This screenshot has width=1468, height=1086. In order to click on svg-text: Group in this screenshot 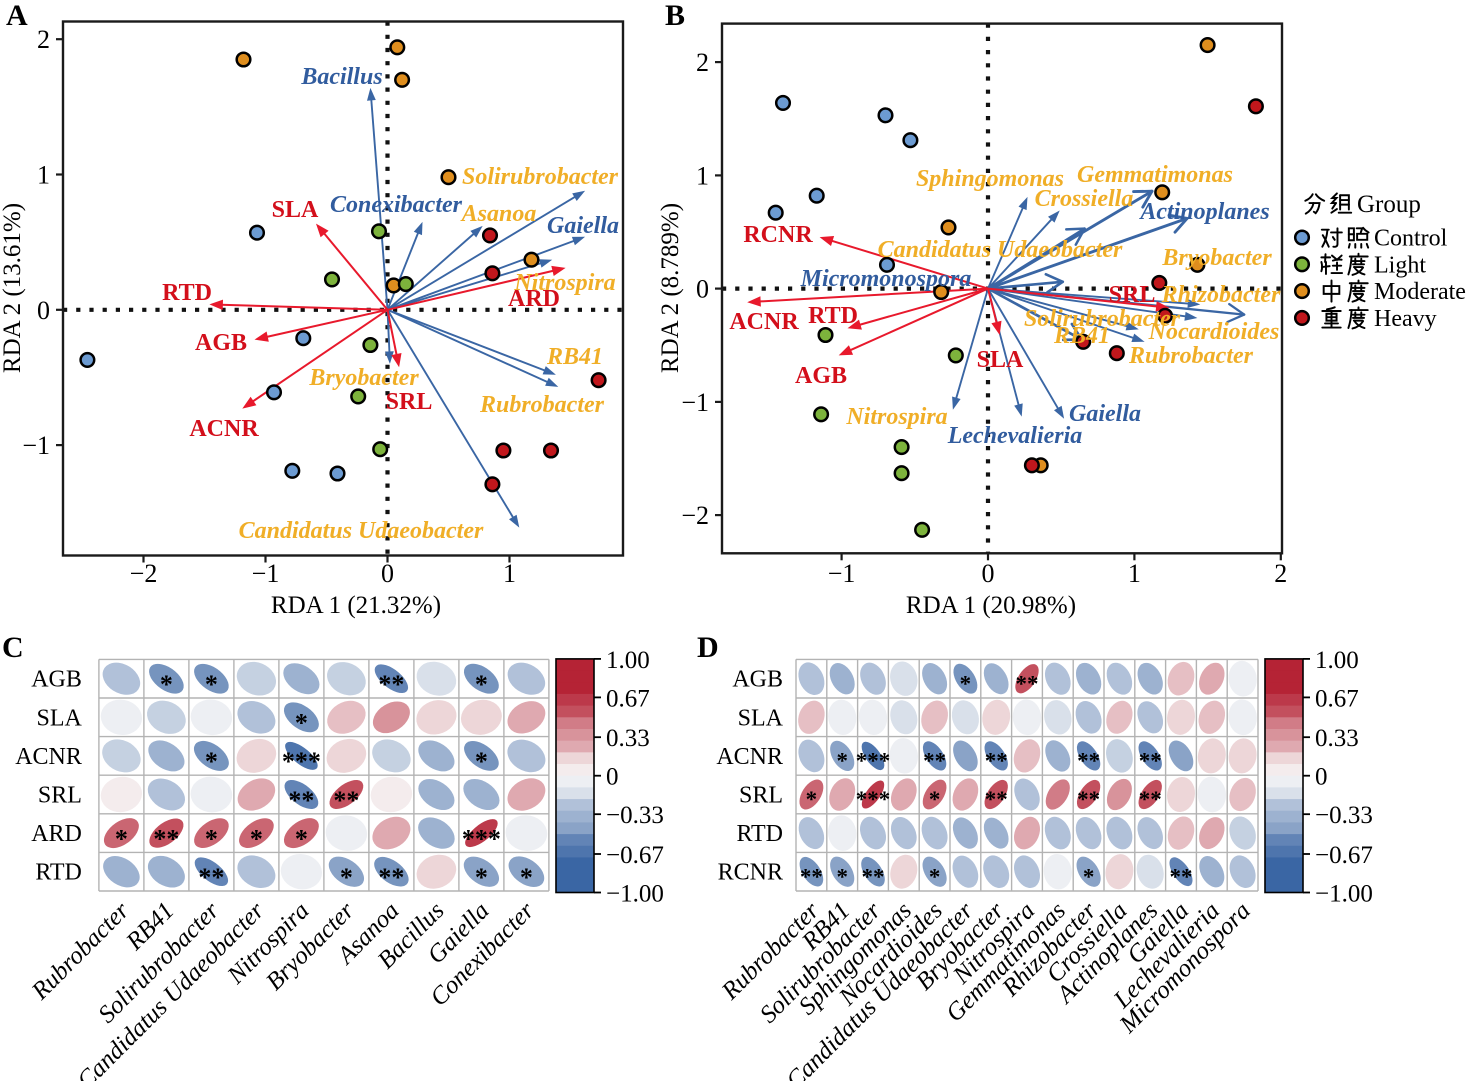, I will do `click(1389, 204)`.